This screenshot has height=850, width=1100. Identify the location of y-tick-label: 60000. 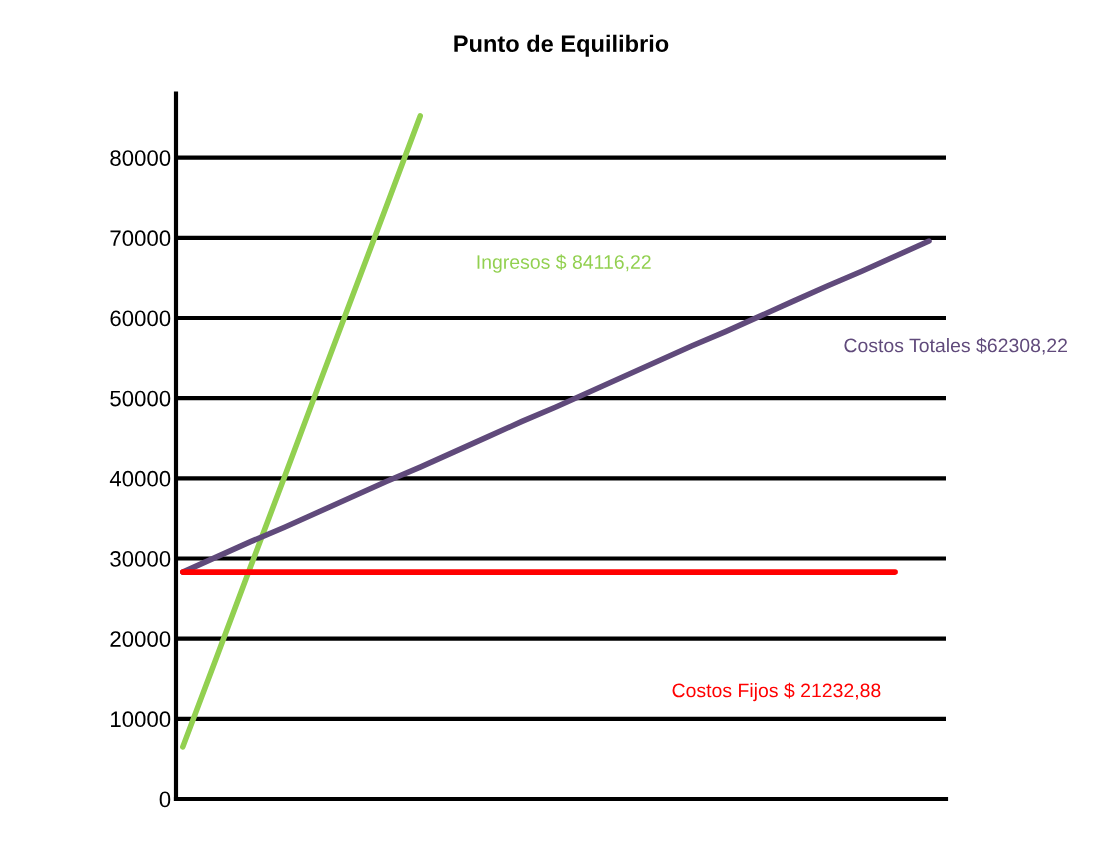
(140, 318).